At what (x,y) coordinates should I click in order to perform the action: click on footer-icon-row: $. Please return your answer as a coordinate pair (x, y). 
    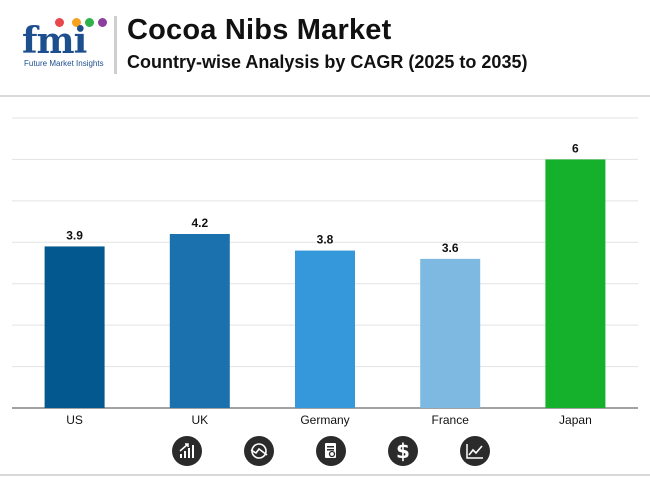
    Looking at the image, I should click on (325, 454).